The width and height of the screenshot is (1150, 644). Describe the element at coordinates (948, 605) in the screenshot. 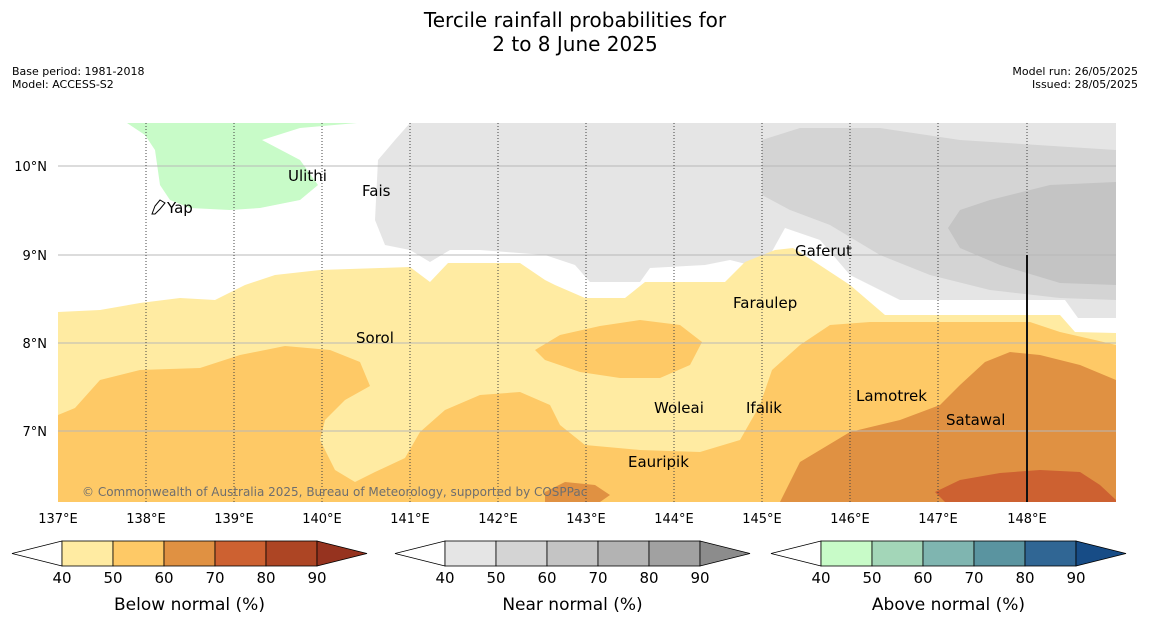

I see `colorbar-label: Above normal (%)` at that location.